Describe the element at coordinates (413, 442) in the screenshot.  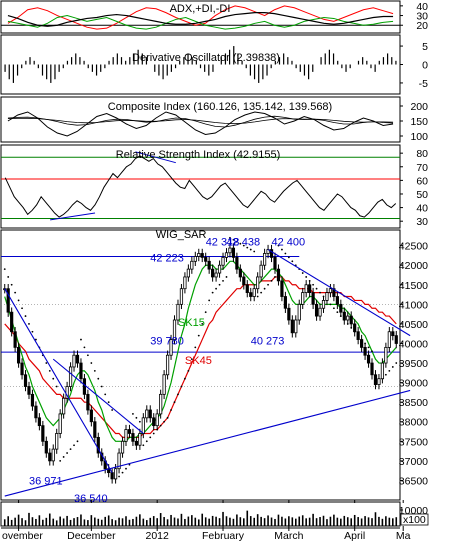
I see `y-tick-label: 37500` at that location.